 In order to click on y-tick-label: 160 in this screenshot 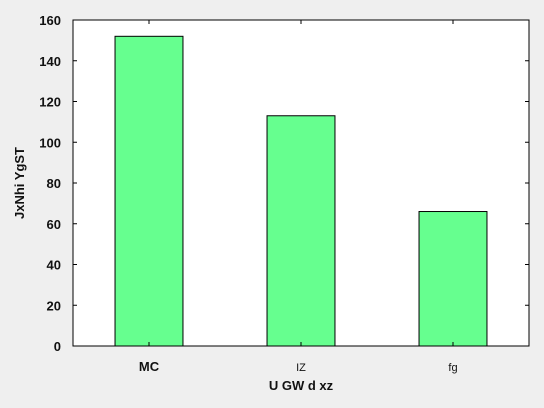, I will do `click(50, 20)`.